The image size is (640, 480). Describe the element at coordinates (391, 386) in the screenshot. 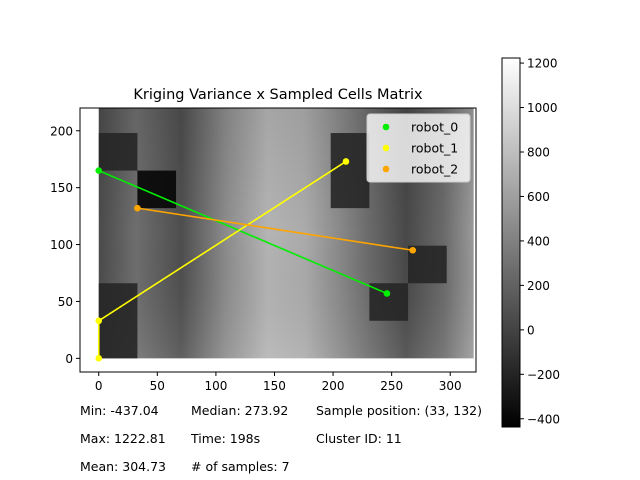

I see `x-tick-label-250: 250` at that location.